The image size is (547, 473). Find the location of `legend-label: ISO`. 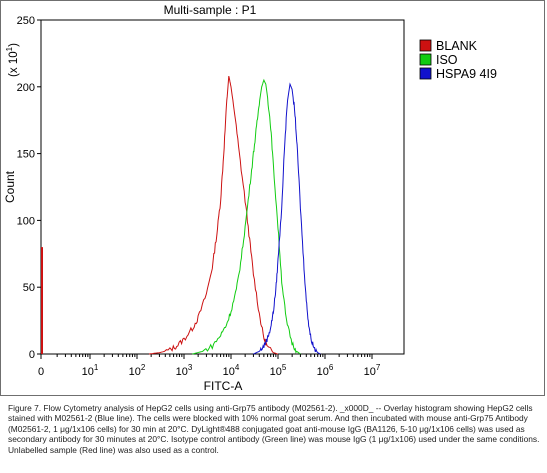

legend-label: ISO is located at coordinates (447, 60).